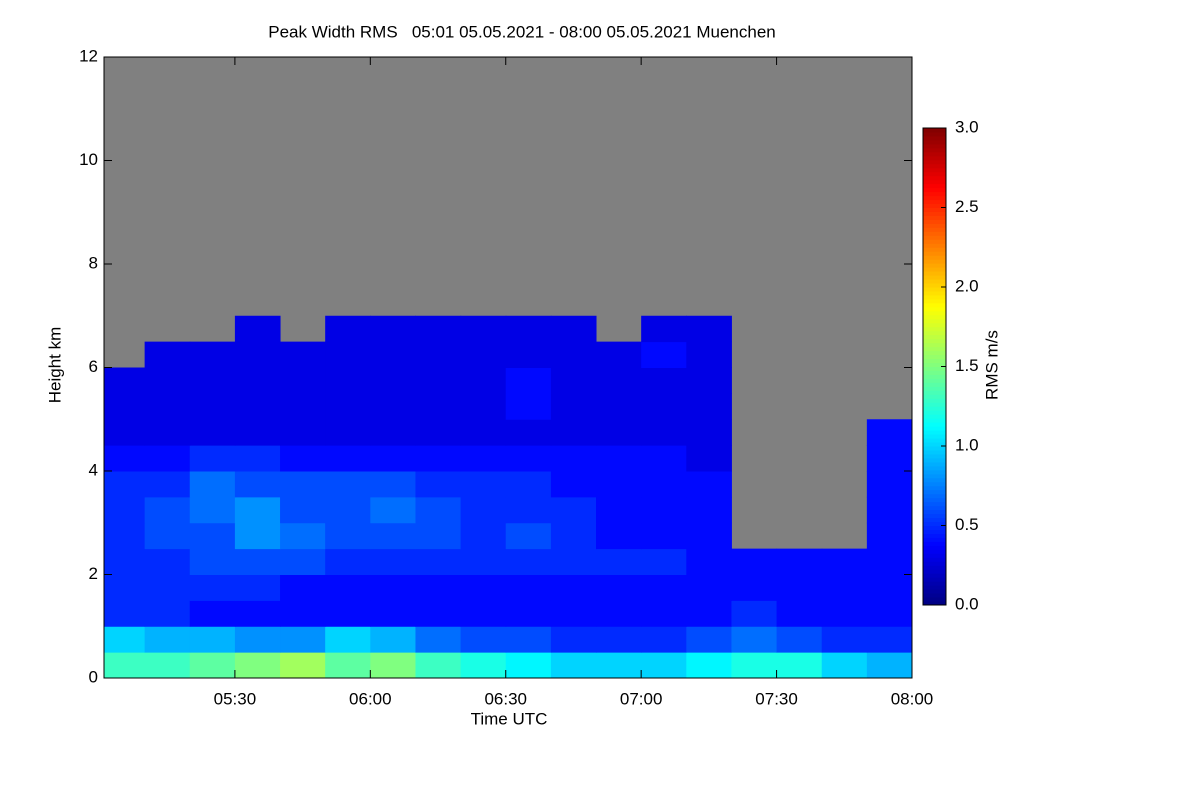 Image resolution: width=1200 pixels, height=800 pixels. I want to click on y-tick-label: 2, so click(93, 573).